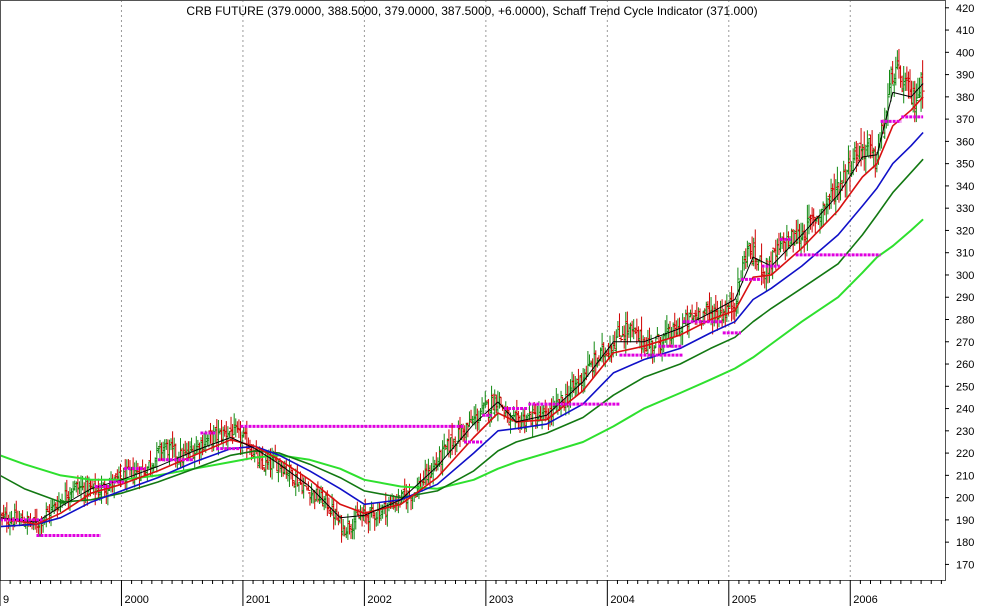 The width and height of the screenshot is (994, 613). Describe the element at coordinates (965, 543) in the screenshot. I see `y-tick-label: 180` at that location.